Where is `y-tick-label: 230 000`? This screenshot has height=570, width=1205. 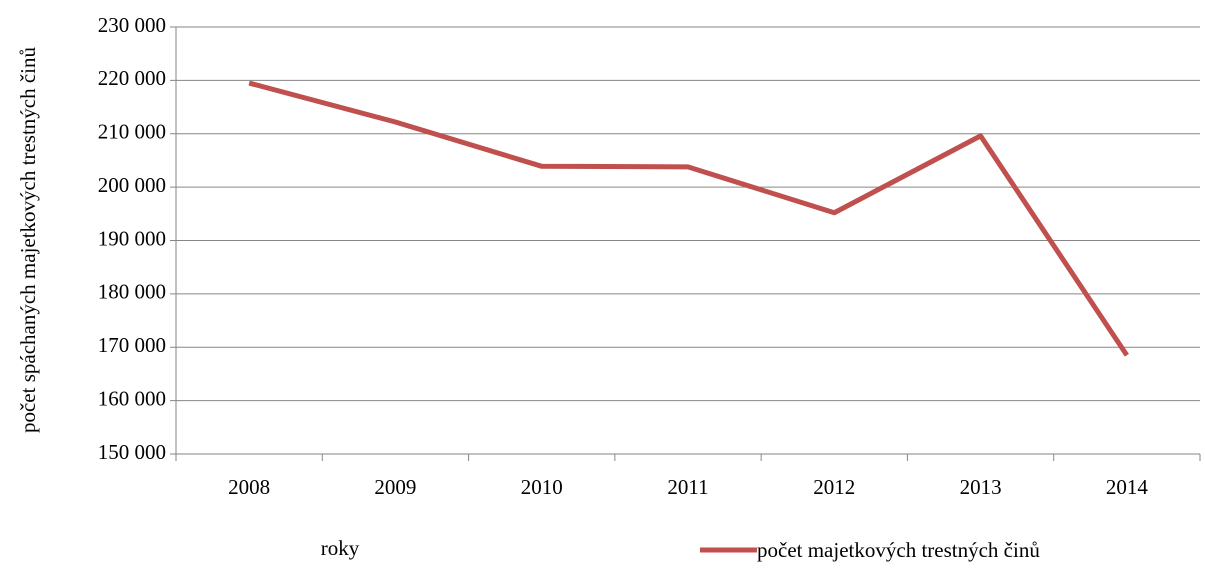
y-tick-label: 230 000 is located at coordinates (132, 25).